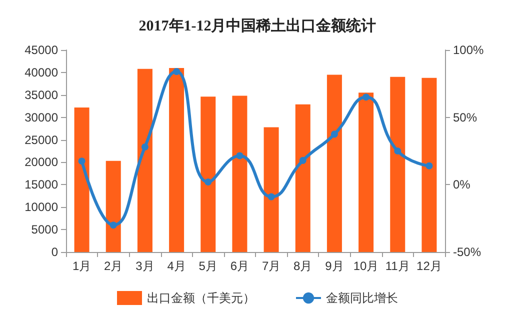  Describe the element at coordinates (176, 266) in the screenshot. I see `x-tick-label: 4月` at that location.